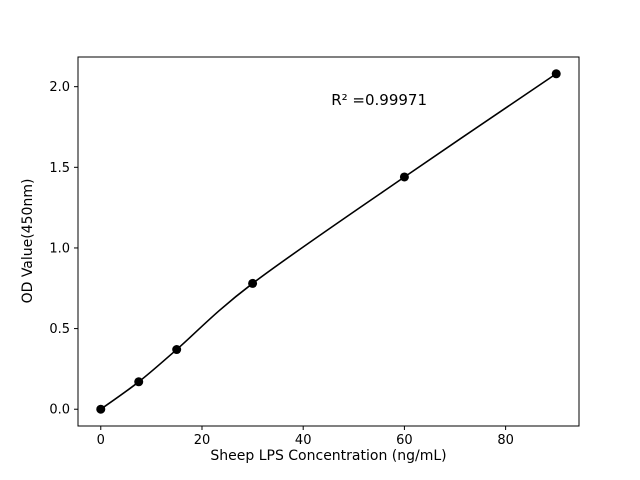 The height and width of the screenshot is (480, 640). I want to click on y-axis-label: OD Value(450nm), so click(28, 241).